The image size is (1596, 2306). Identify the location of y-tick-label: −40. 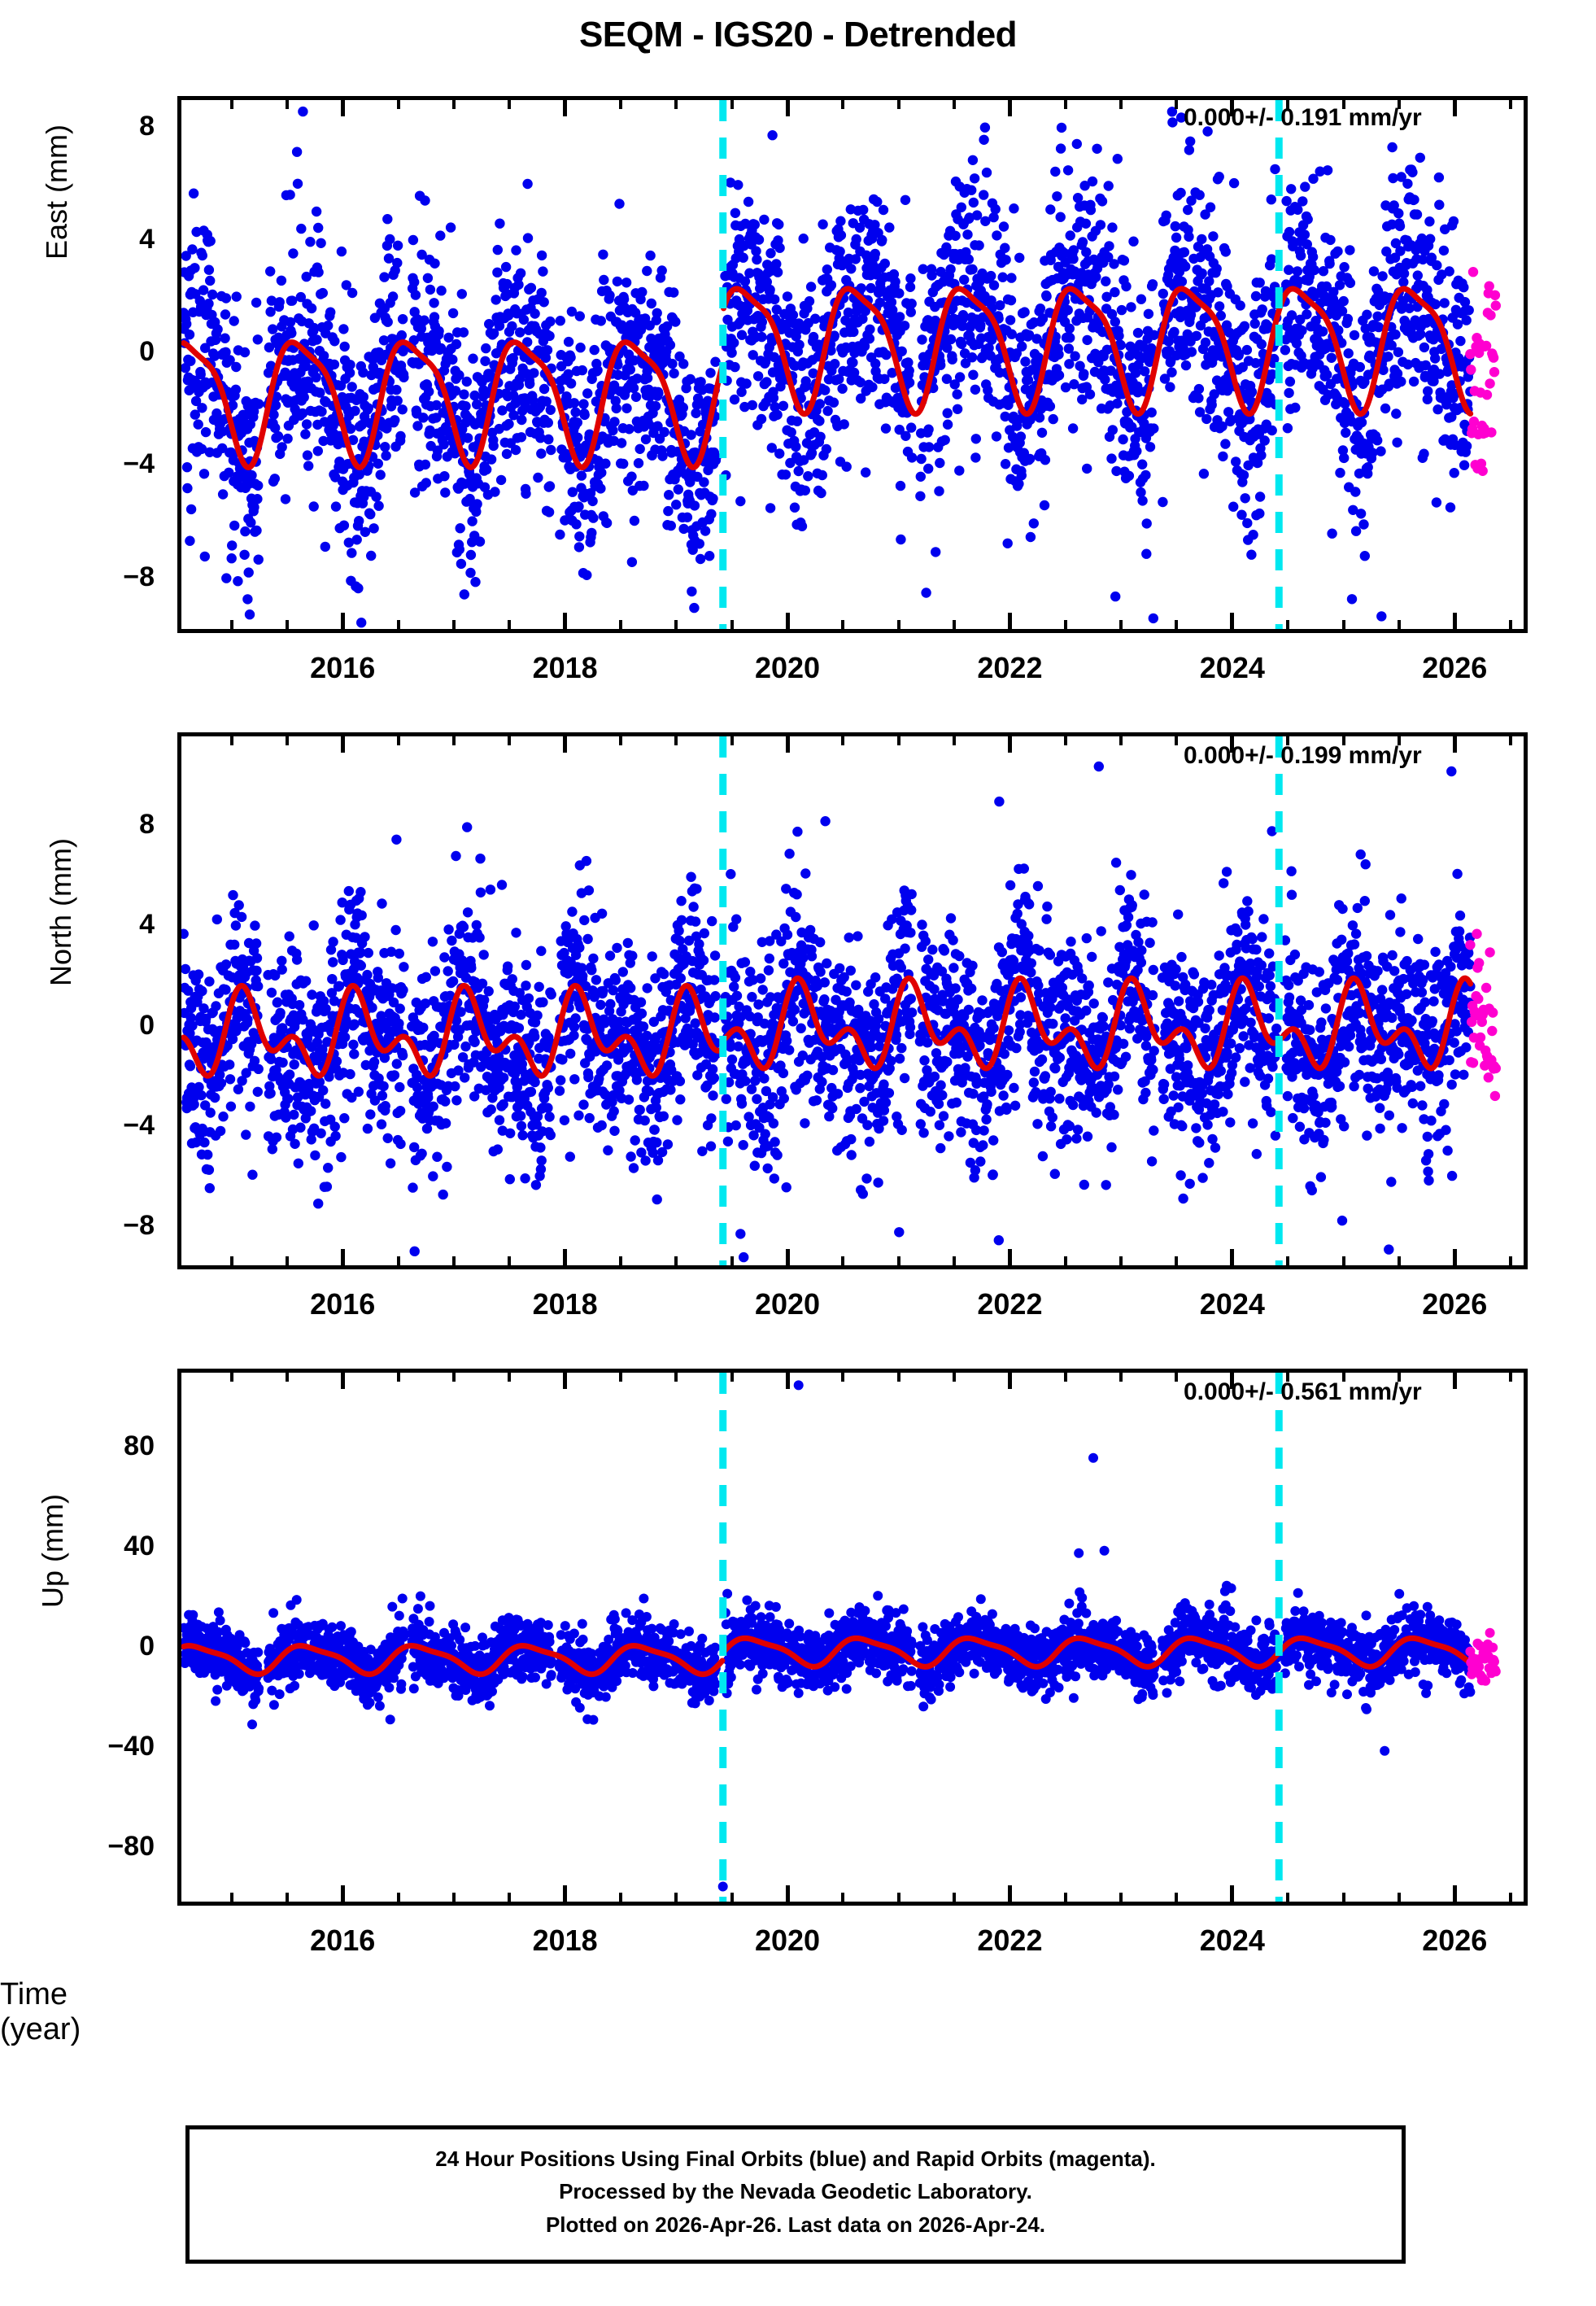
(102, 1746).